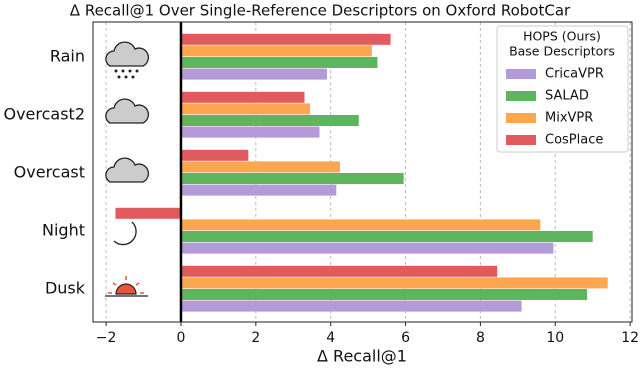  Describe the element at coordinates (480, 338) in the screenshot. I see `x-tick-label: 8` at that location.